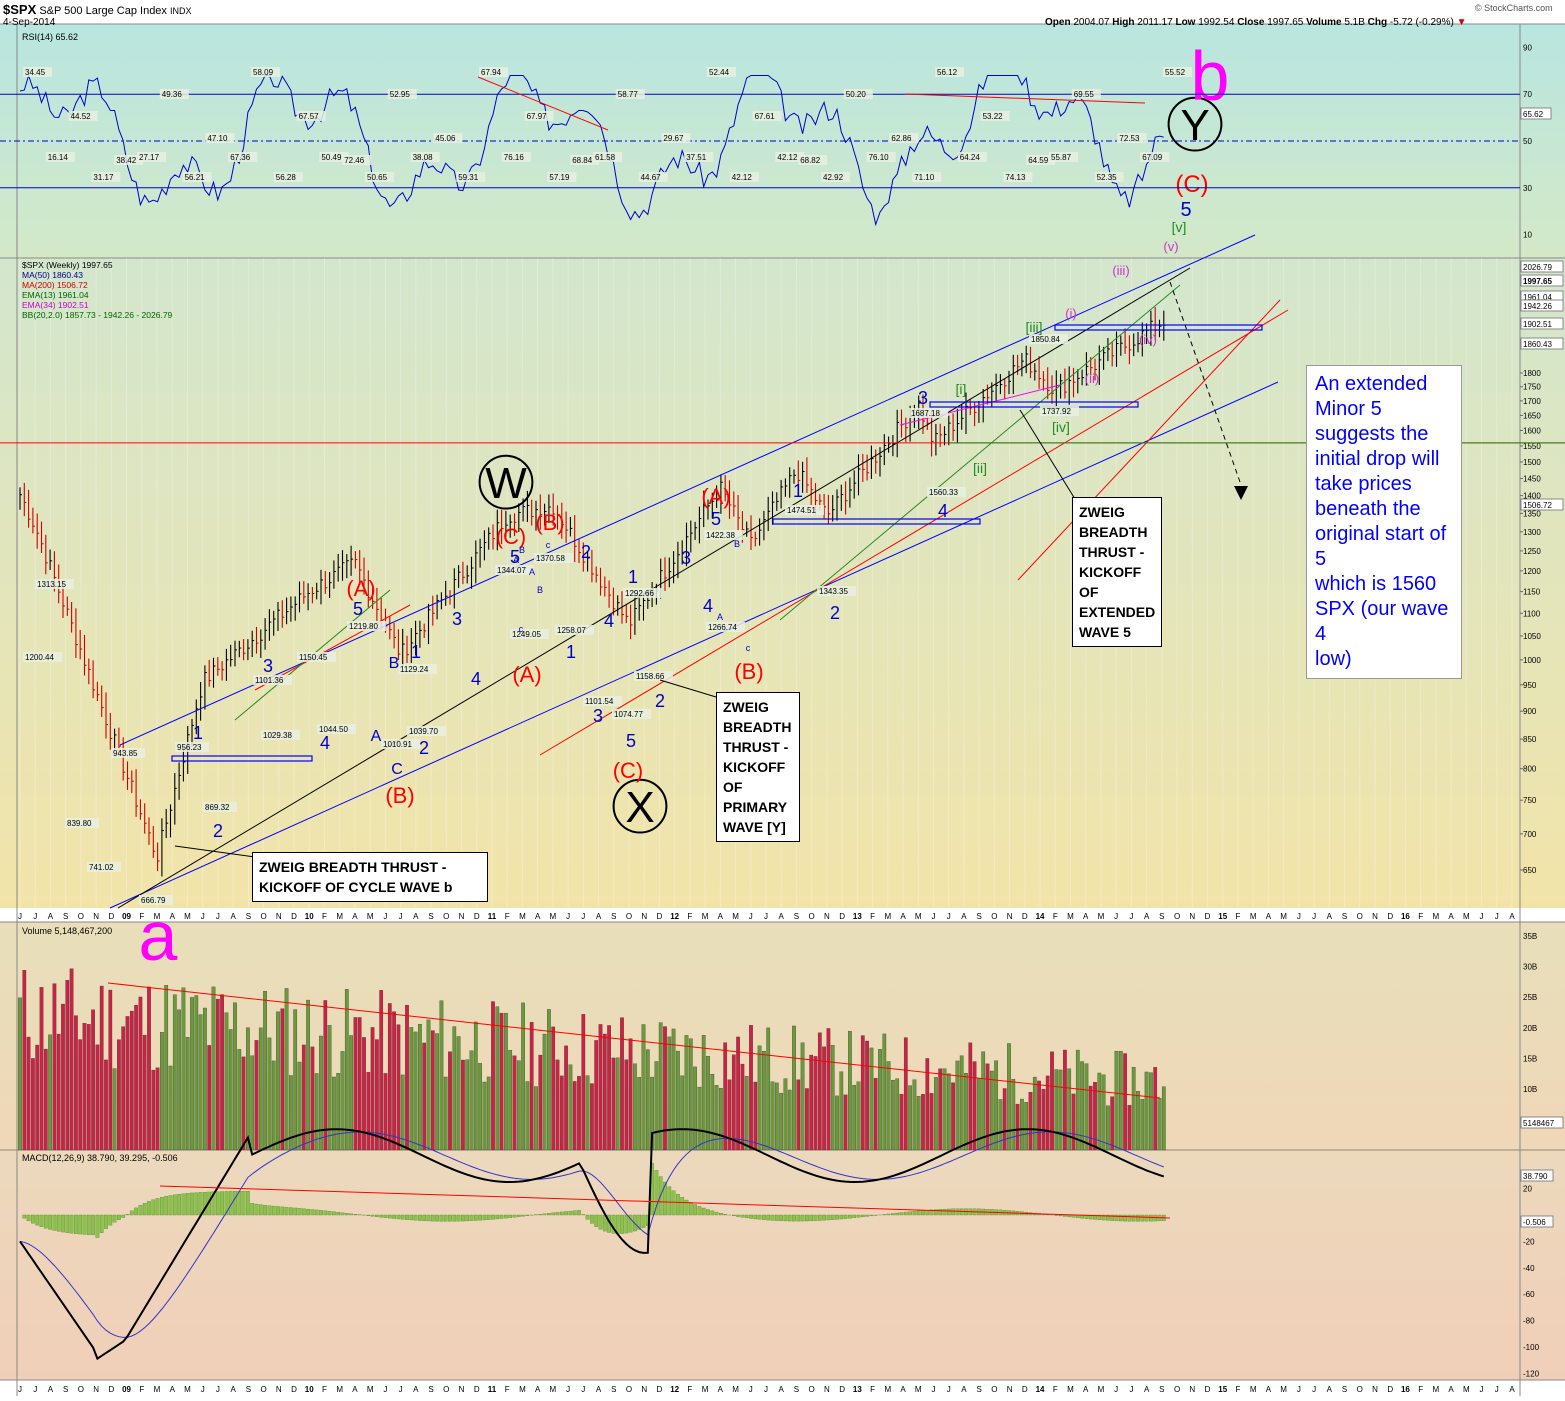 This screenshot has width=1565, height=1401. I want to click on time-tick-bottom-97: J, so click(1497, 1389).